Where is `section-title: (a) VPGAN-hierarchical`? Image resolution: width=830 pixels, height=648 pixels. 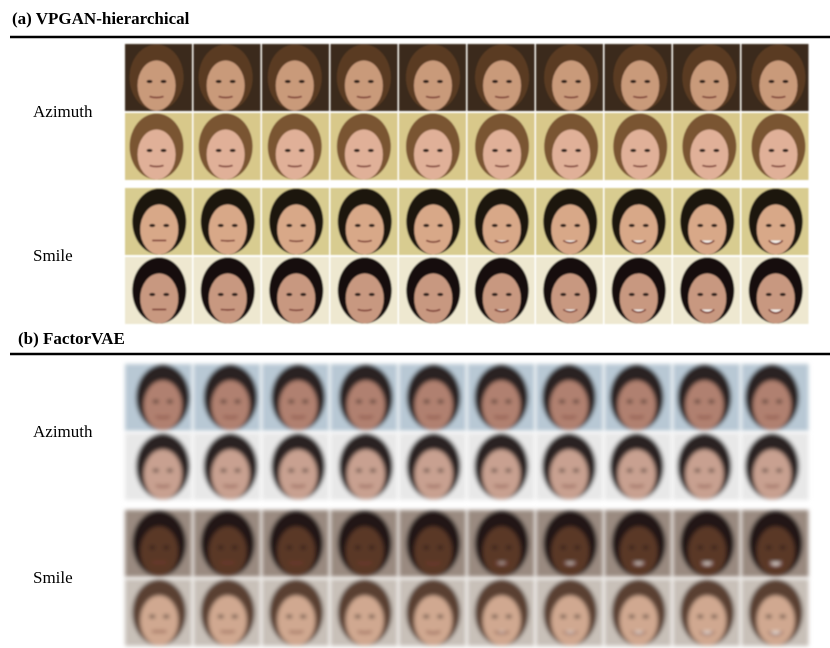
section-title: (a) VPGAN-hierarchical is located at coordinates (101, 18).